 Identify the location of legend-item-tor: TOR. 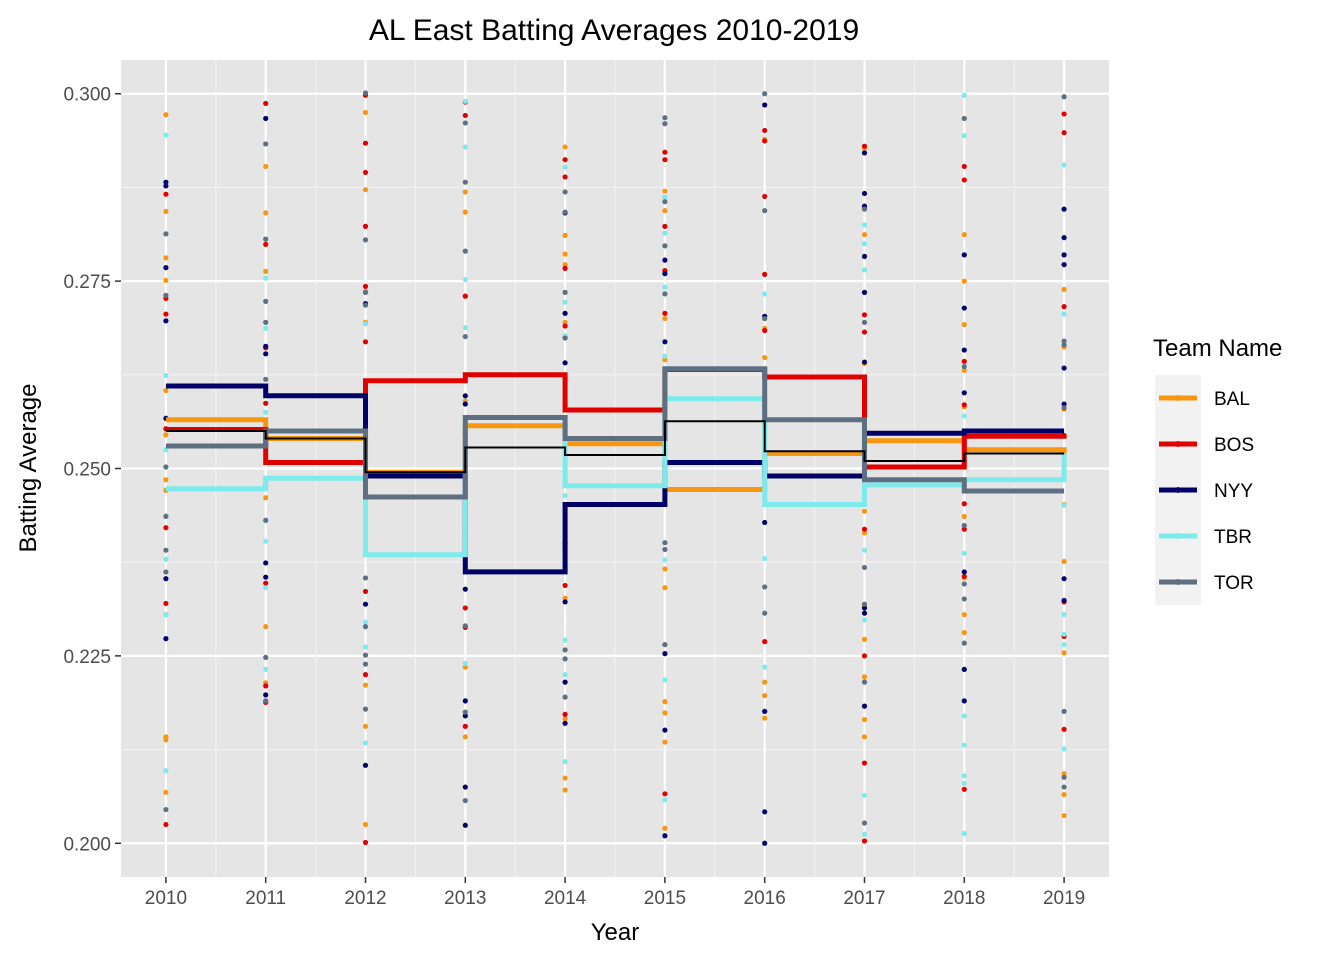
(1204, 582).